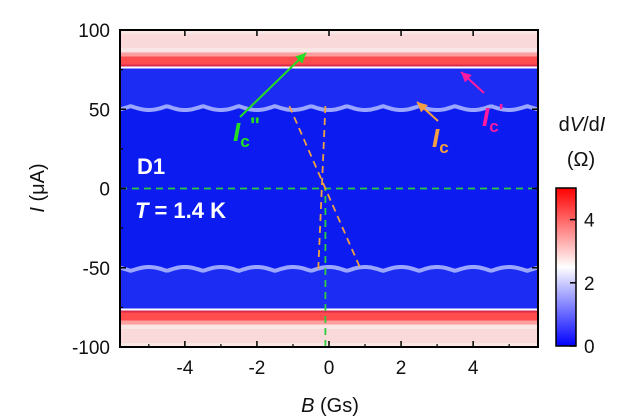  Describe the element at coordinates (91, 348) in the screenshot. I see `y-tick-label: -100` at that location.